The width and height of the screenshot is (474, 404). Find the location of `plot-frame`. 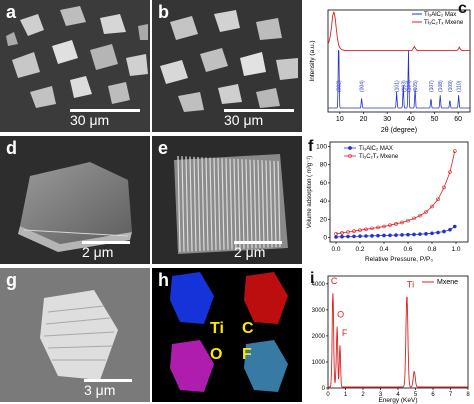

plot-frame is located at coordinates (399, 61).